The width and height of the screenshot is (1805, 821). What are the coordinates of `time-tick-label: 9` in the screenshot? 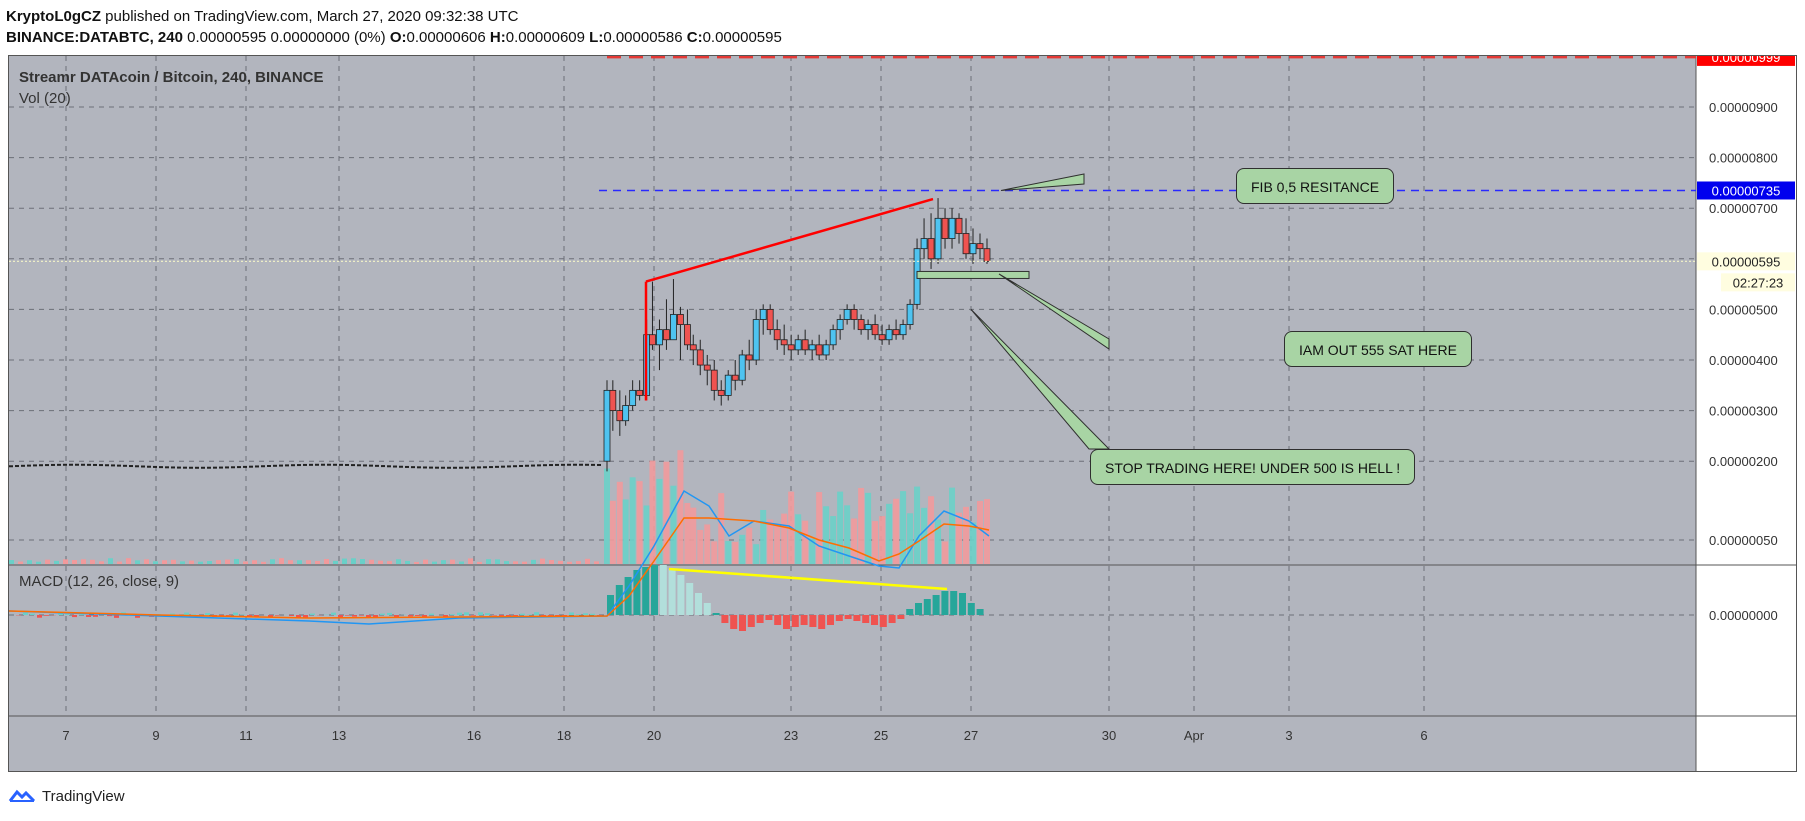 It's located at (155, 735).